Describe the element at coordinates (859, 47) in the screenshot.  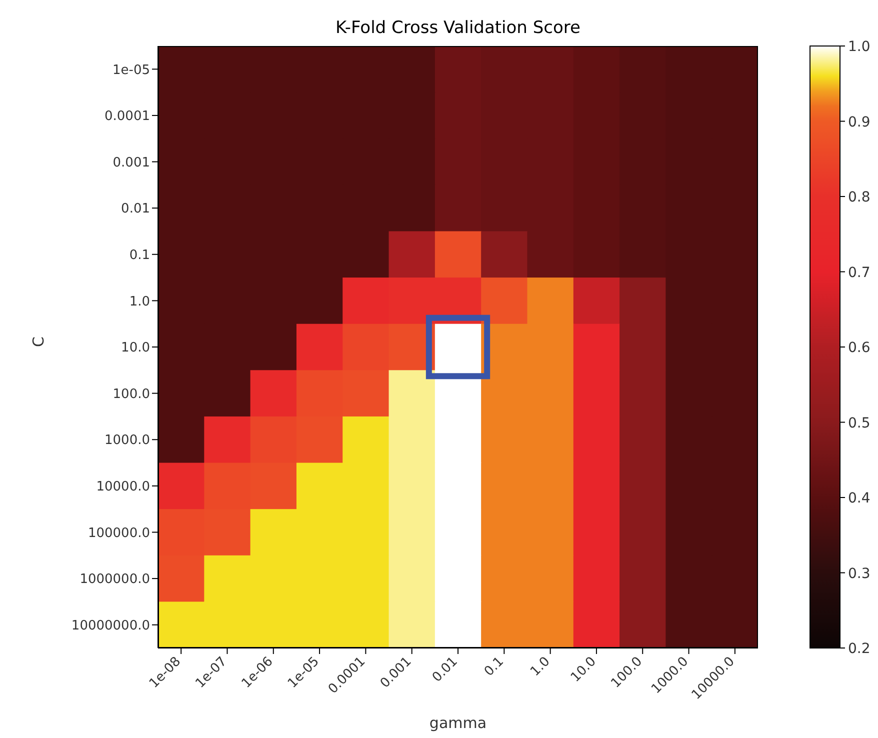
I see `color-bar-label: 1.0` at that location.